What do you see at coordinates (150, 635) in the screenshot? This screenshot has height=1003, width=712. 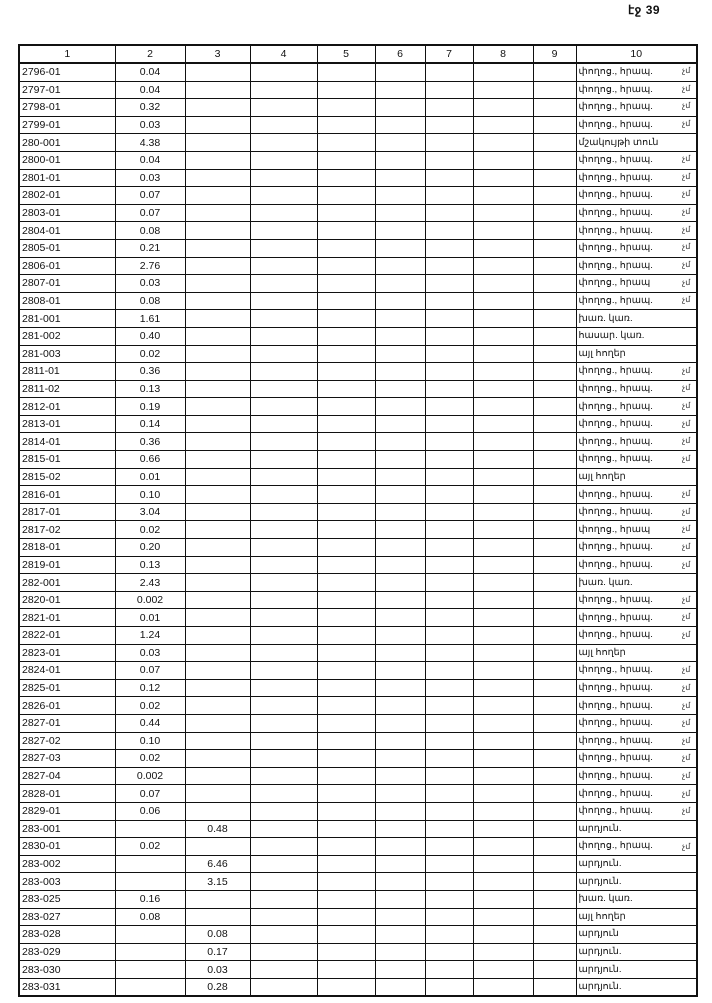 I see `column-2-cell: 1.24` at bounding box center [150, 635].